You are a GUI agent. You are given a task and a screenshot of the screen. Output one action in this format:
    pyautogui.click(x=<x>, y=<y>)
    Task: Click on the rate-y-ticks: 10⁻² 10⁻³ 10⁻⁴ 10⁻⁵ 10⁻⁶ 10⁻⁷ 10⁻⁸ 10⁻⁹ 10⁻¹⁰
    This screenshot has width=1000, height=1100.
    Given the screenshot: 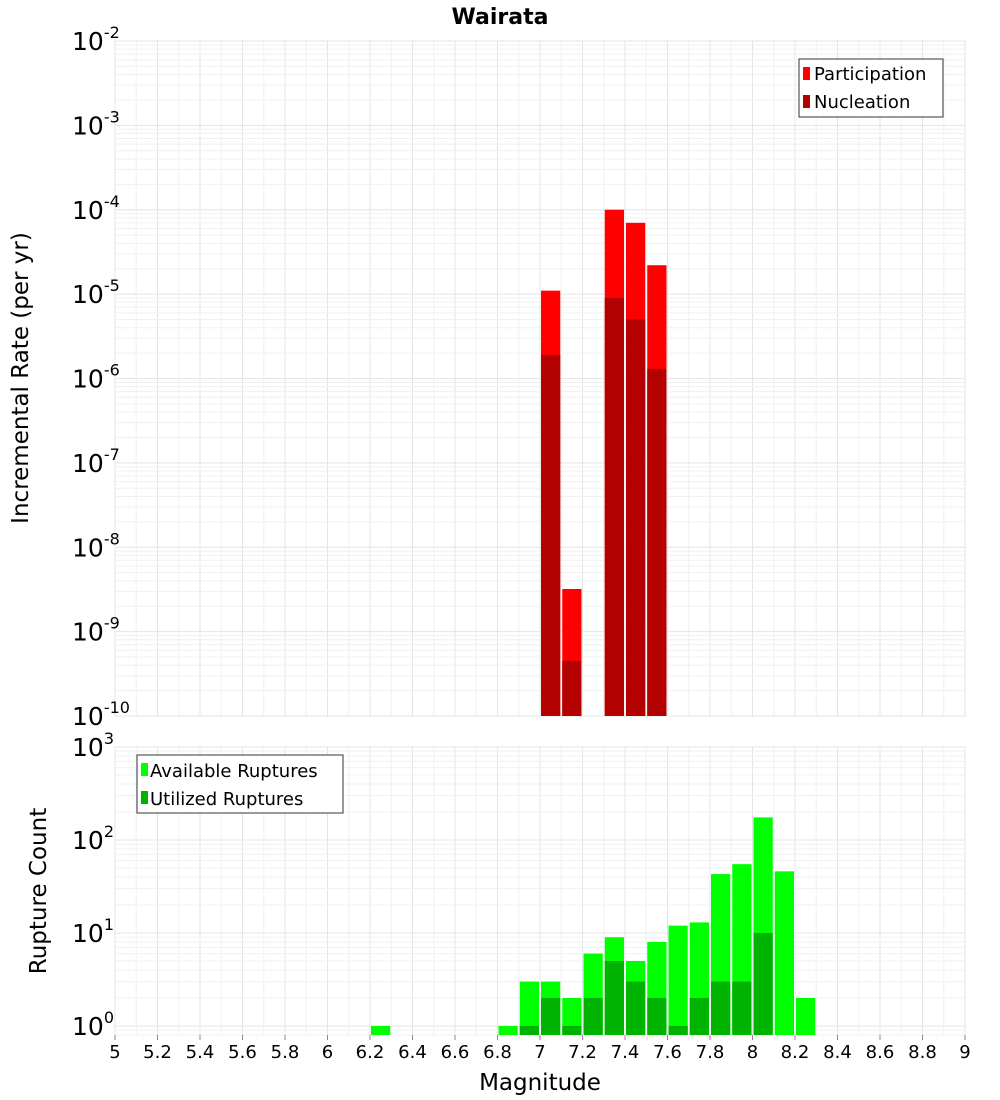 What is the action you would take?
    pyautogui.click(x=101, y=377)
    